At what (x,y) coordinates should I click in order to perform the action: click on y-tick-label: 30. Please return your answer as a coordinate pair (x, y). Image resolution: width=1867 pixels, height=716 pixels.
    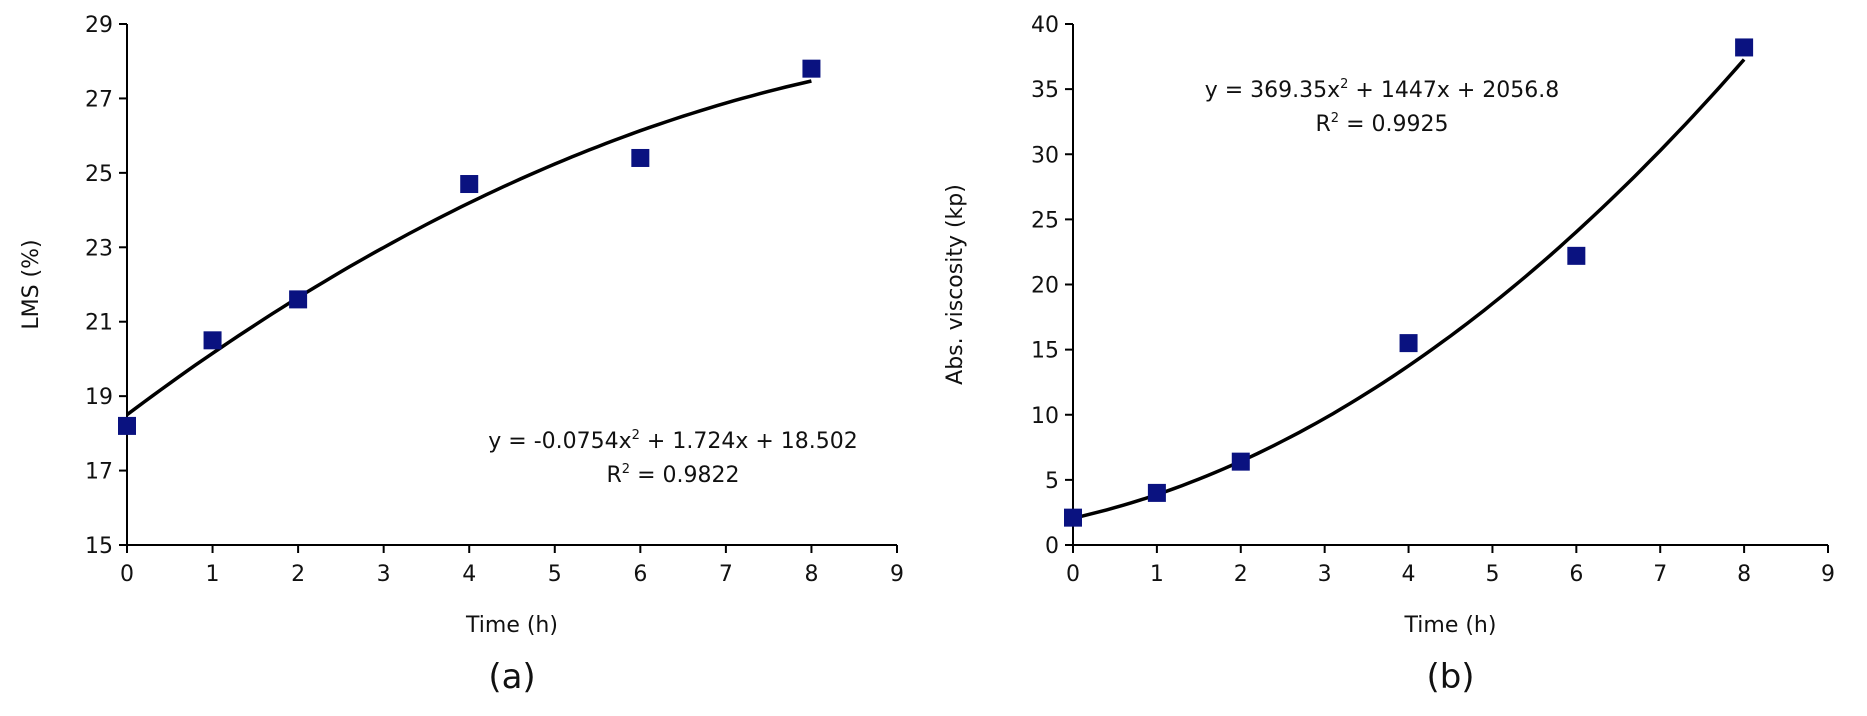
    Looking at the image, I should click on (1045, 155).